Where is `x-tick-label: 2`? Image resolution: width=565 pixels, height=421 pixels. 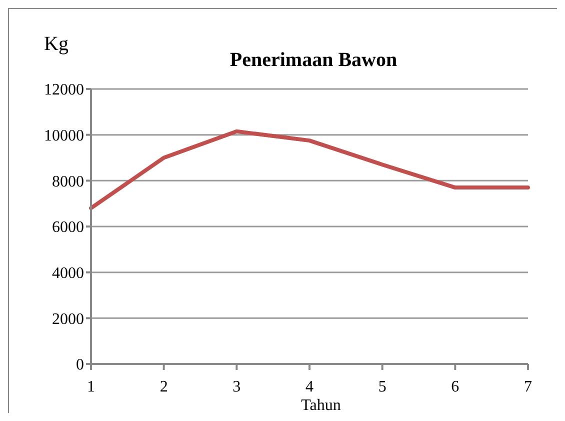 x-tick-label: 2 is located at coordinates (164, 387).